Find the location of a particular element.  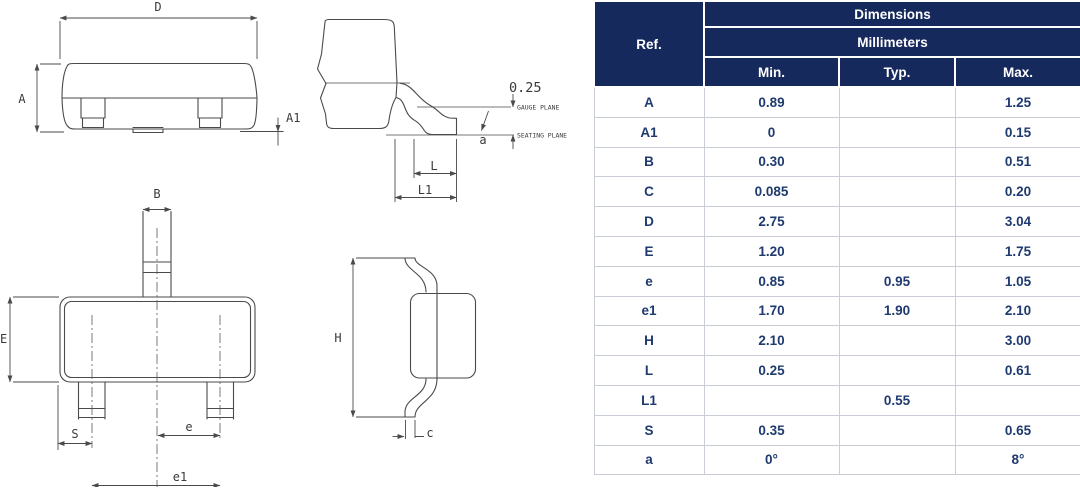

max-cell: 0.15 is located at coordinates (1017, 132).